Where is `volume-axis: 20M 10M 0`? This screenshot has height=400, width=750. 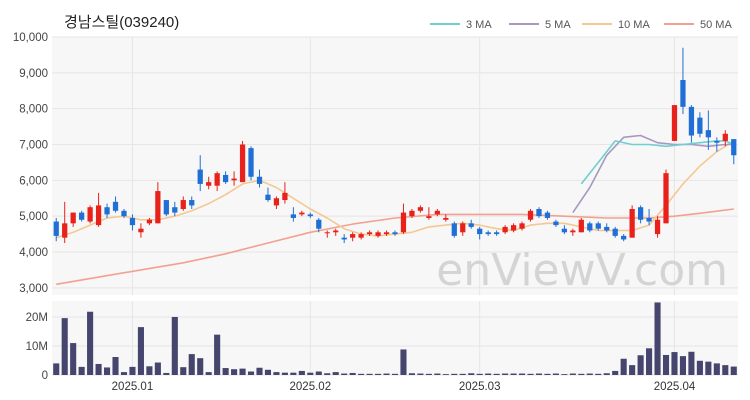 volume-axis: 20M 10M 0 is located at coordinates (37, 347).